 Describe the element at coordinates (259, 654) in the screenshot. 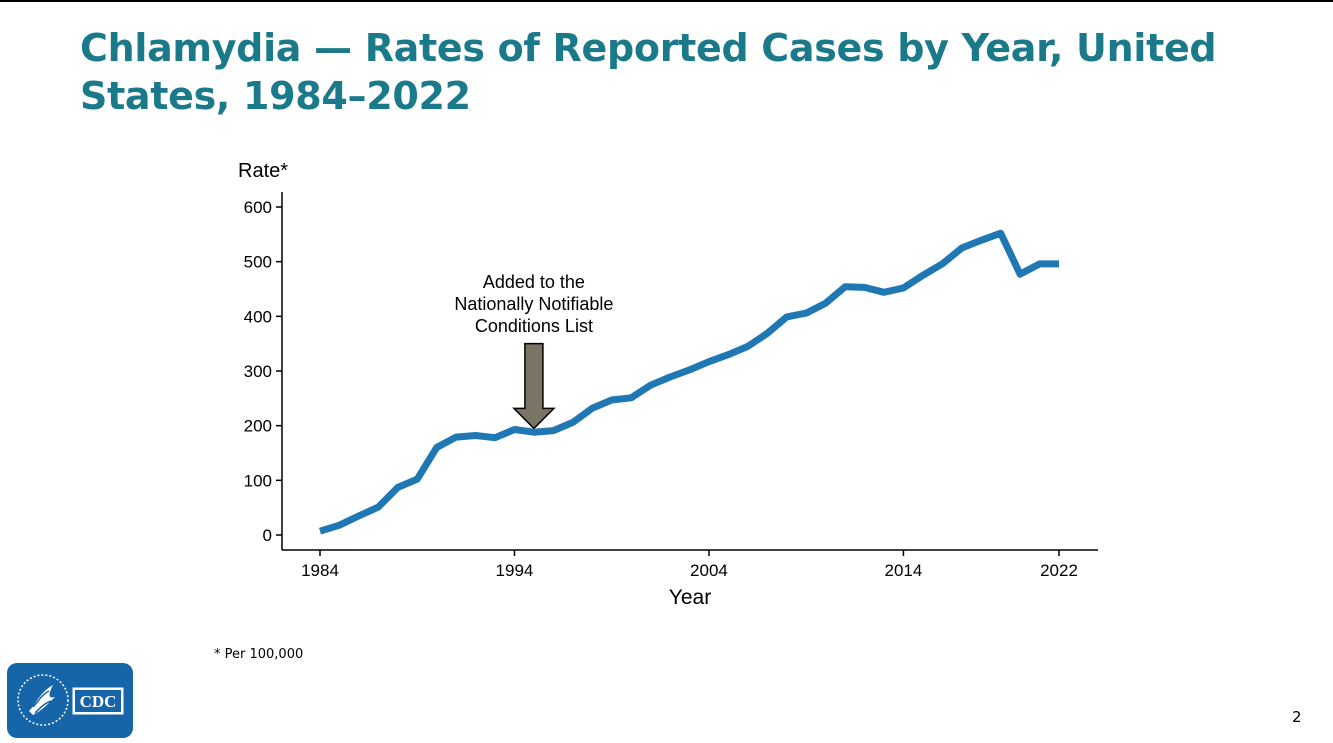

I see `footnote: * Per 100,000` at that location.